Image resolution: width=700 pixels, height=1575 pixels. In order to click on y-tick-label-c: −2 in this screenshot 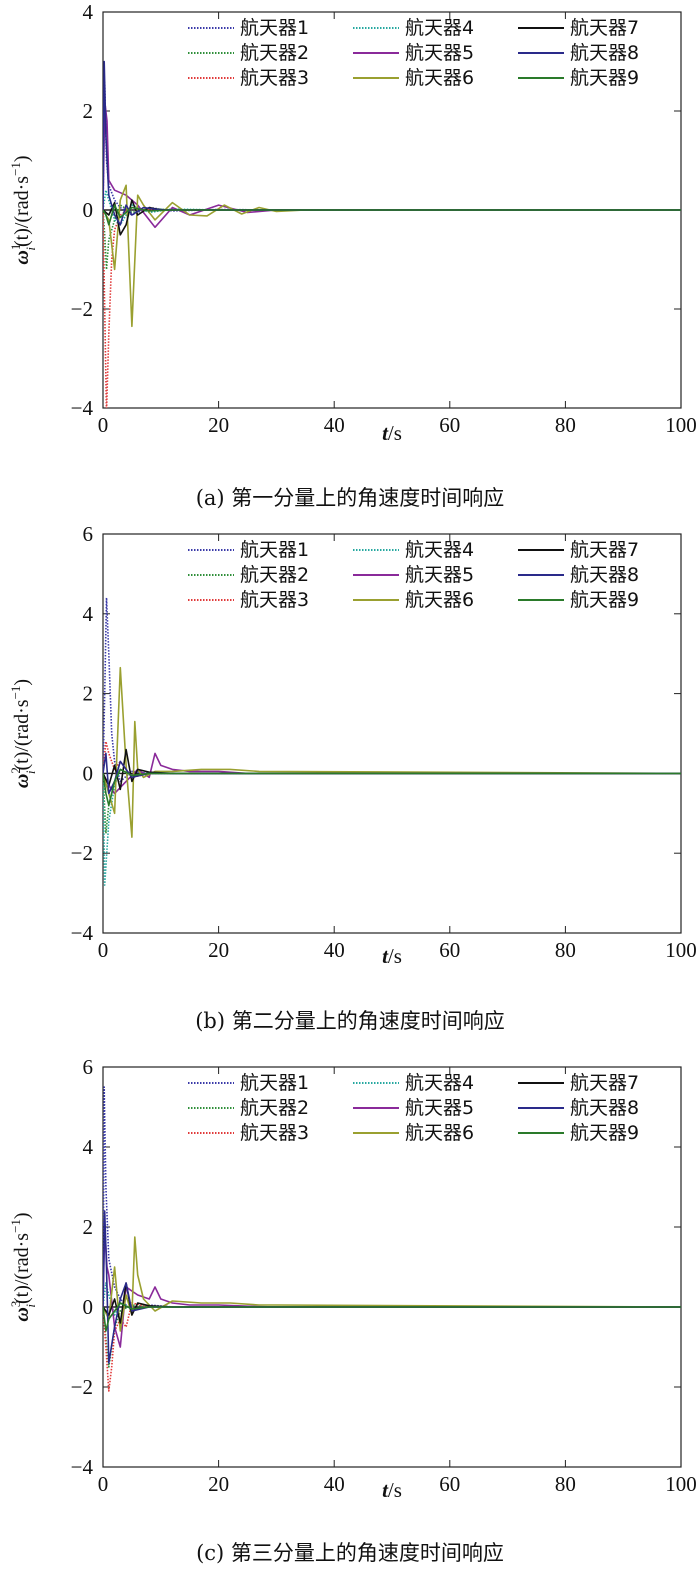, I will do `click(82, 1387)`.